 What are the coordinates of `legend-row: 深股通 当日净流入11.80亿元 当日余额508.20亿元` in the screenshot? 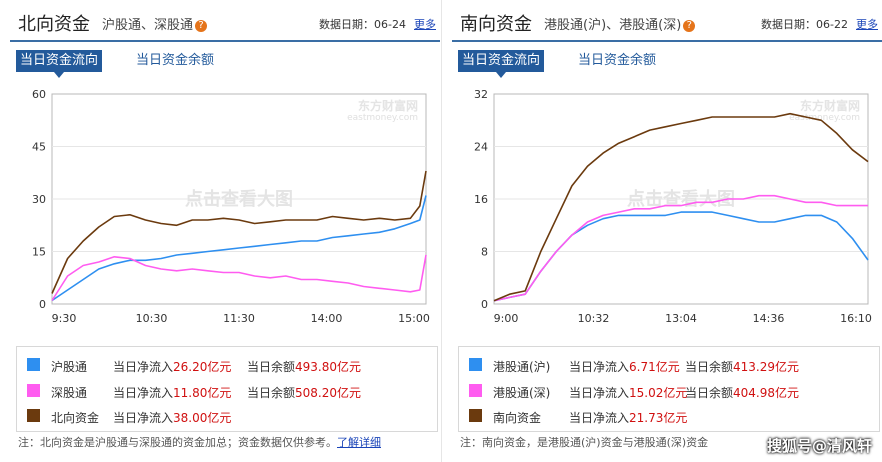 It's located at (227, 391).